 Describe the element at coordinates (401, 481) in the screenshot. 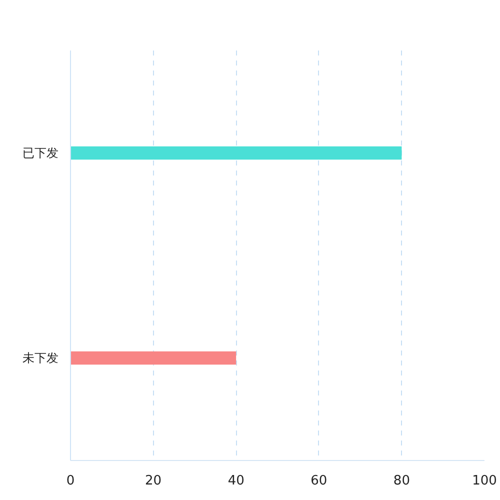

I see `x-tick-label: 80` at that location.